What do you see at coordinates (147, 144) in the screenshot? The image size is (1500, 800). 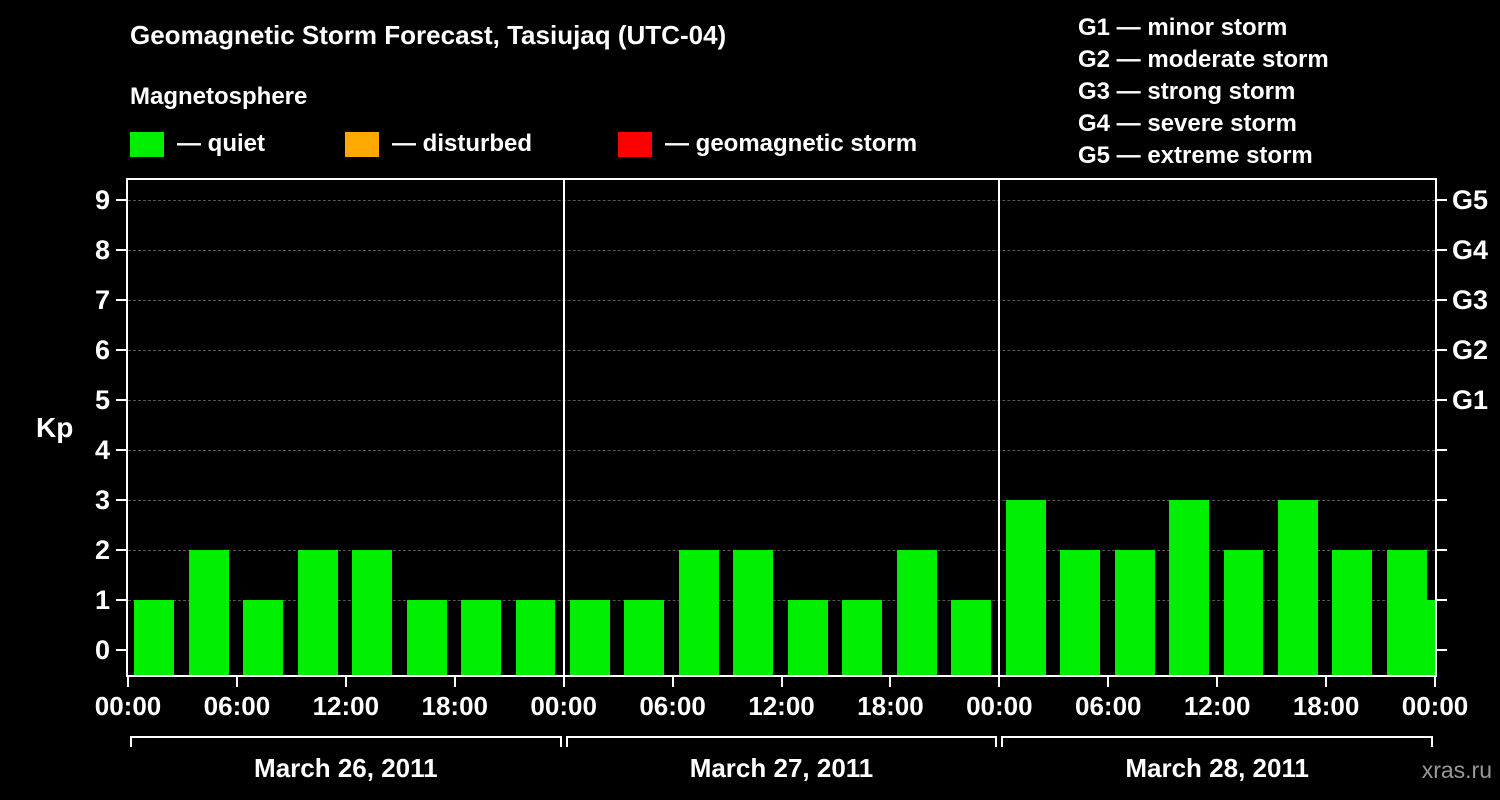 I see `quiet-color-swatch-icon` at bounding box center [147, 144].